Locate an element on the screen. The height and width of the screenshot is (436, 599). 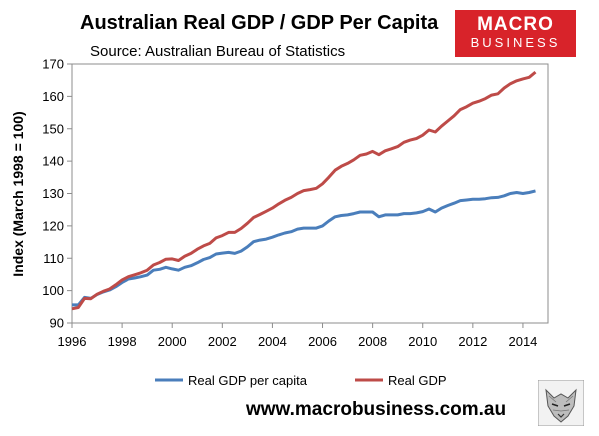
x-tick-label: 2004 is located at coordinates (272, 341).